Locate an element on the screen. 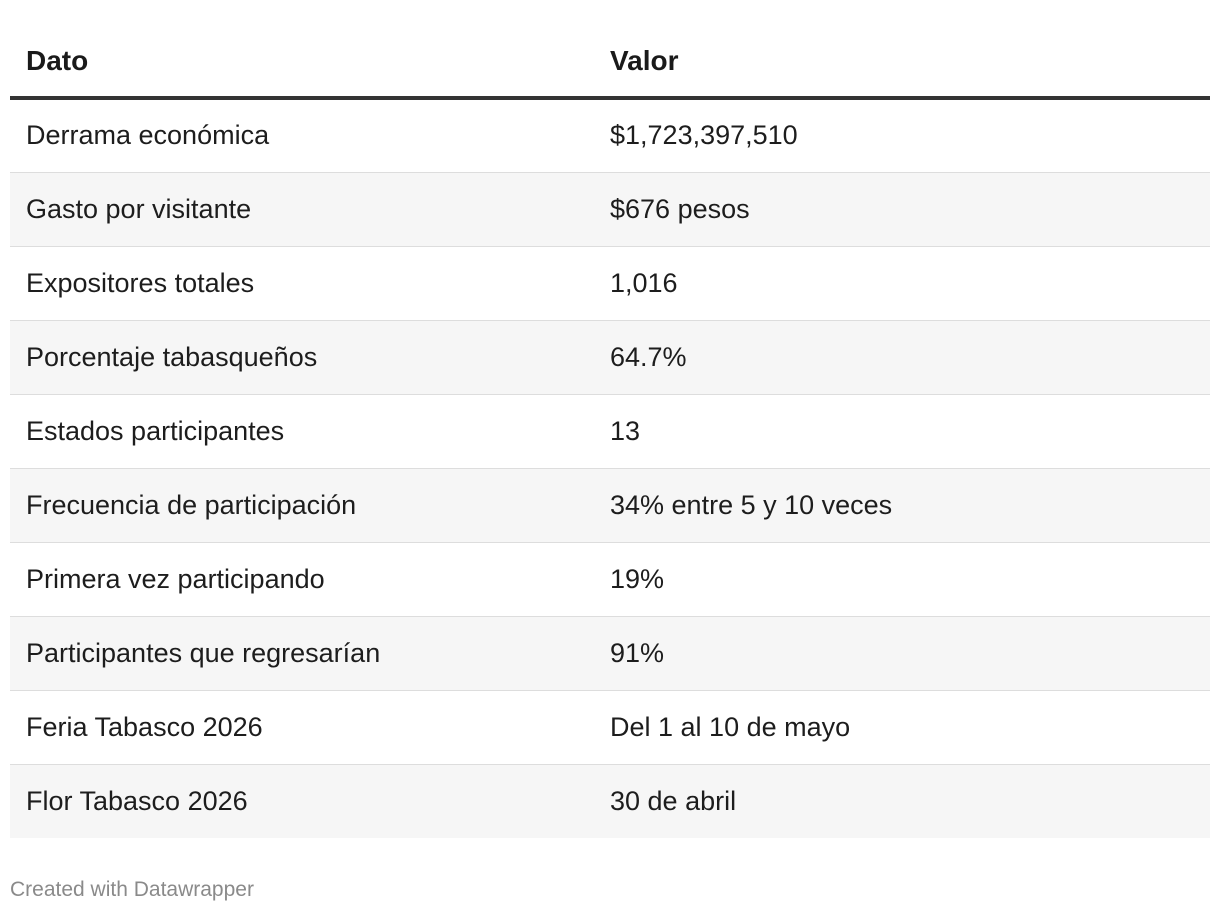  table-cell-valor: 34% entre 5 y 10 veces is located at coordinates (902, 505).